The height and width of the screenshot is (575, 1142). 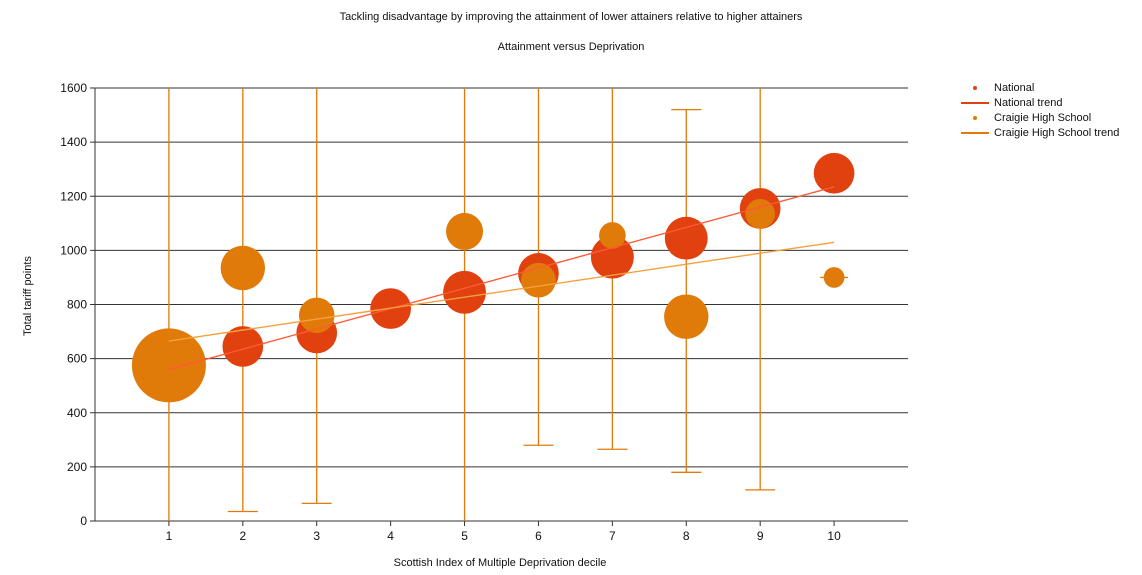 I want to click on legend-line-national-trend, so click(x=975, y=102).